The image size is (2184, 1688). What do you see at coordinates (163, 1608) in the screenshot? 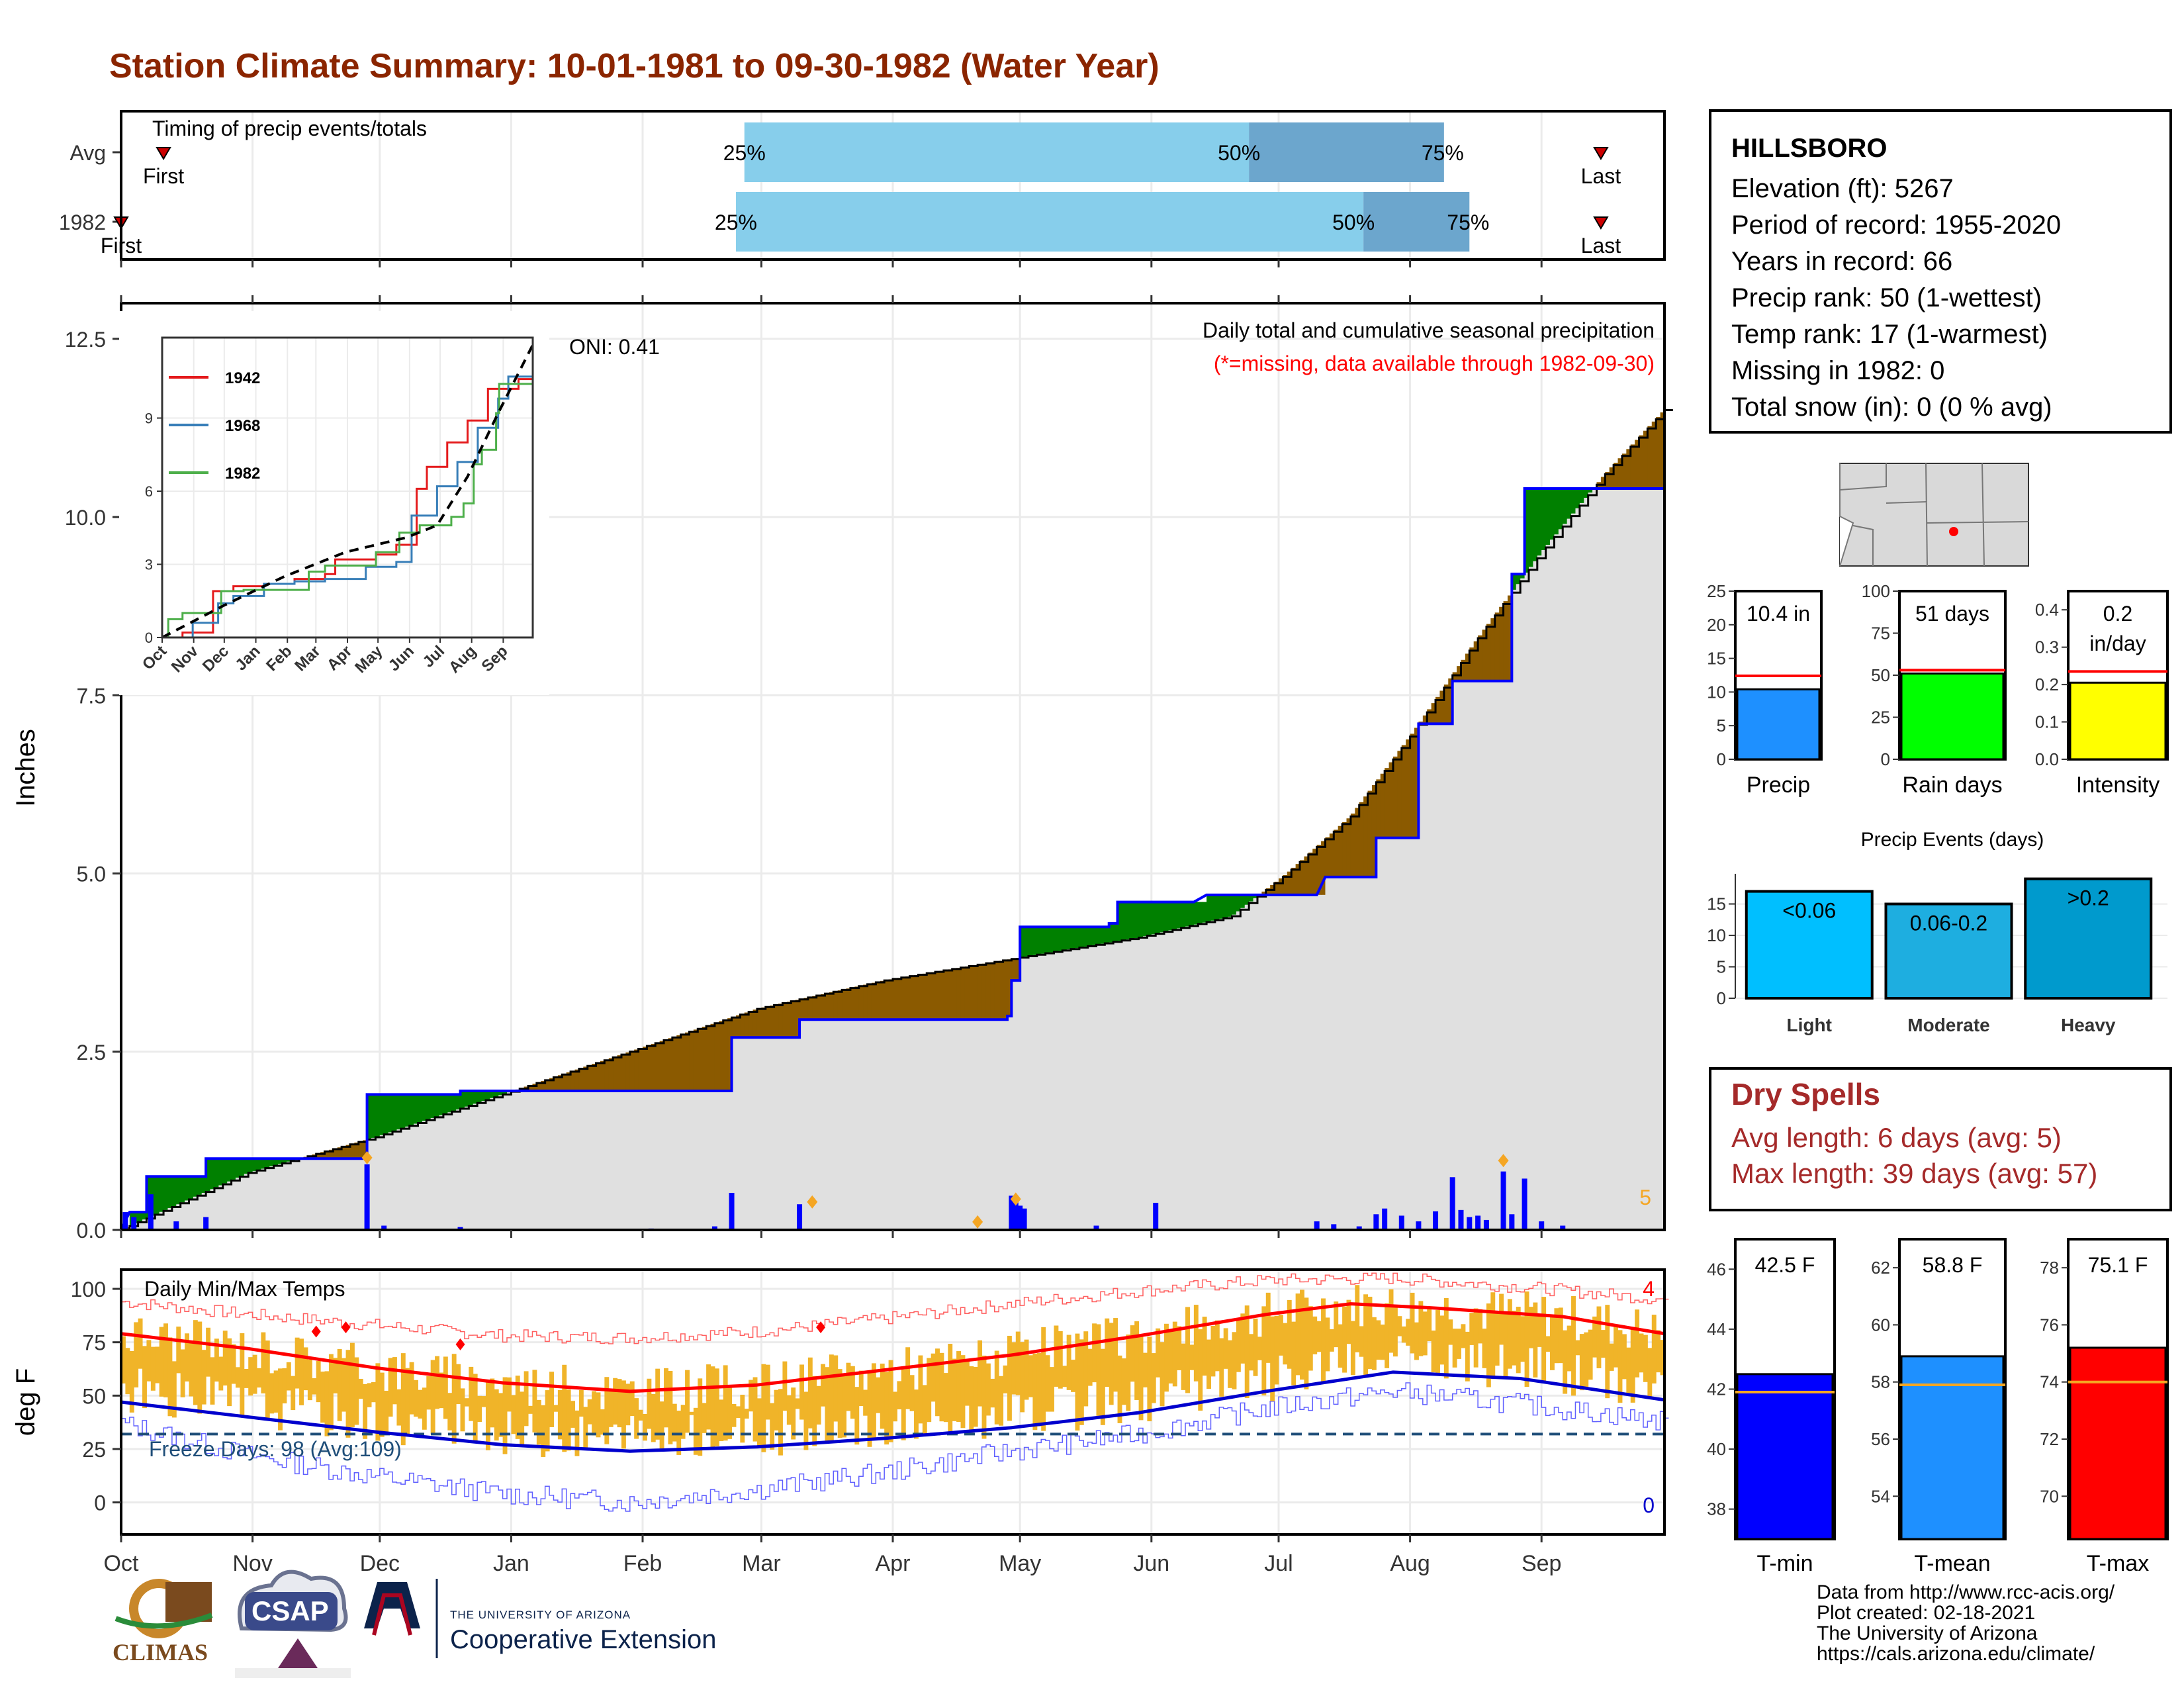
I see `climas-logo` at bounding box center [163, 1608].